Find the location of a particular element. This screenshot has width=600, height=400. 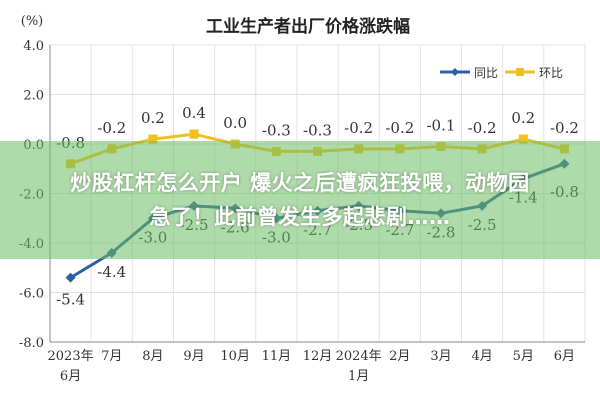

x-tick-label: 10月 is located at coordinates (235, 356).